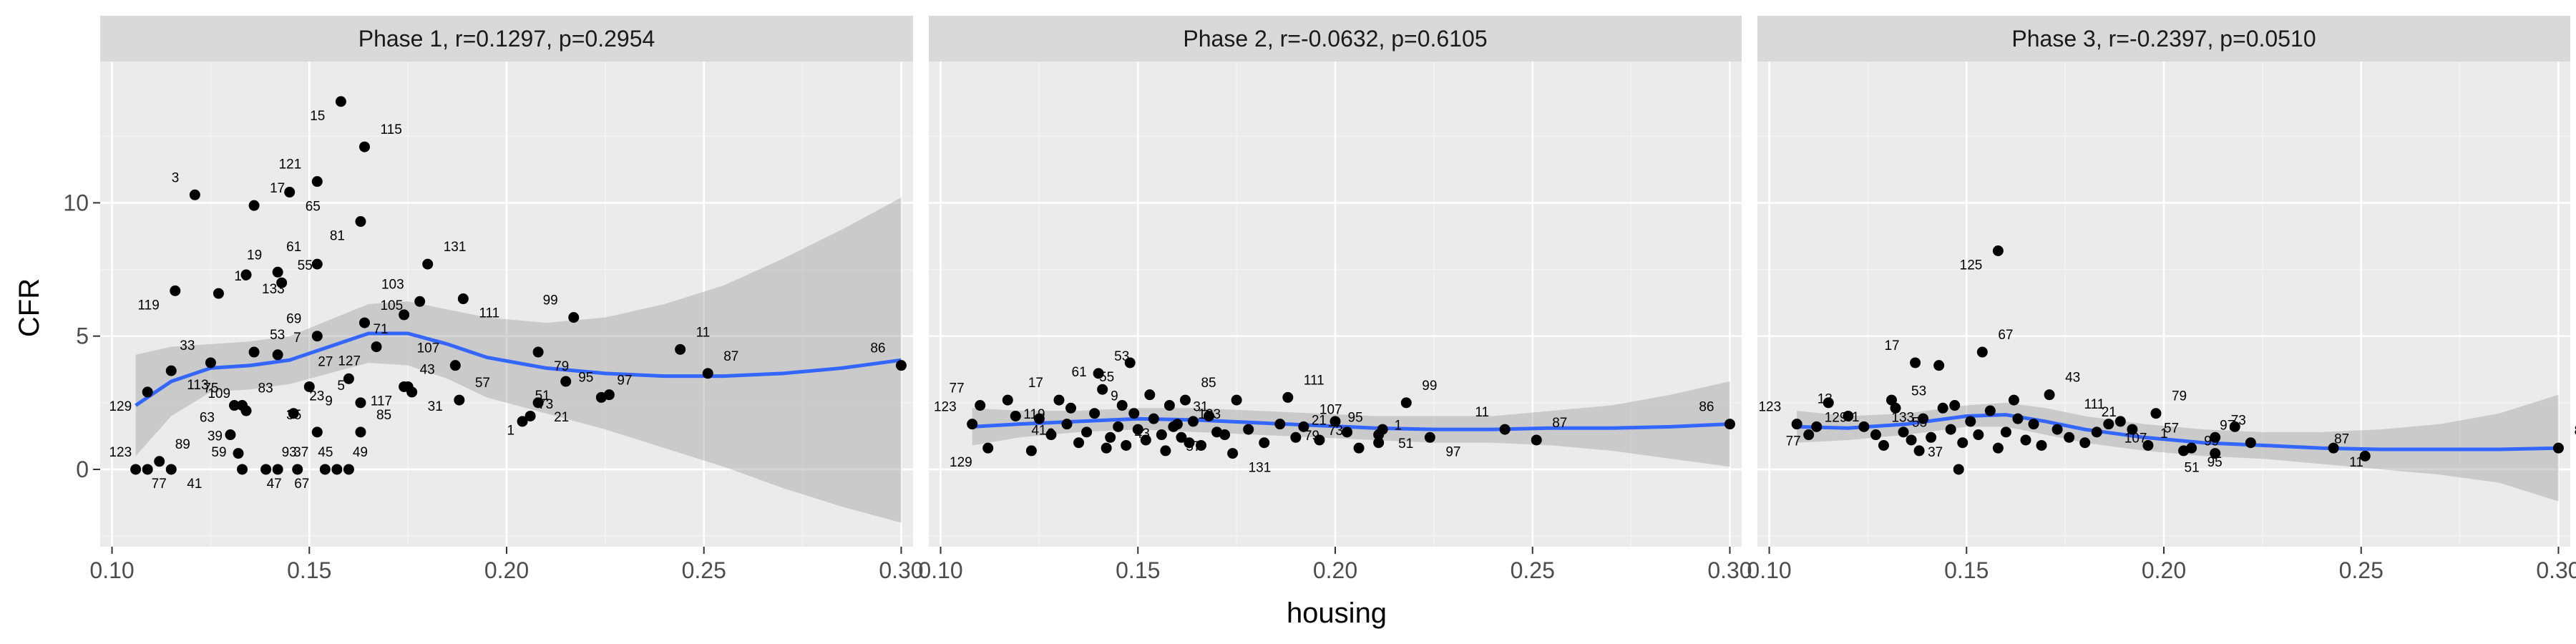 The image size is (2576, 644). I want to click on x-tick-label: 0.25, so click(1533, 570).